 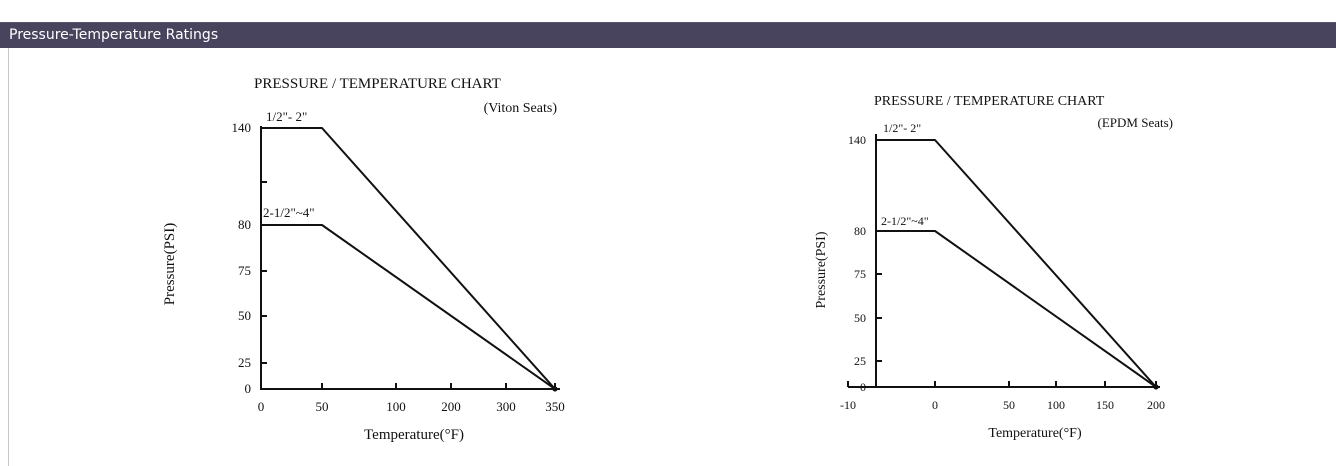 What do you see at coordinates (506, 406) in the screenshot?
I see `x-tick-label: 300` at bounding box center [506, 406].